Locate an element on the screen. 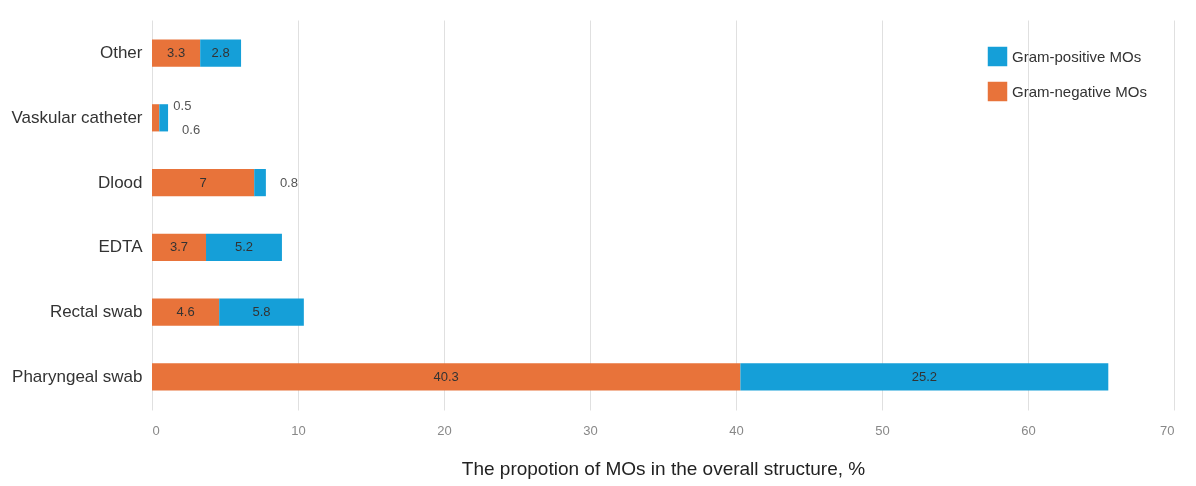  legend-label: Gram-negative MOs is located at coordinates (1080, 91).